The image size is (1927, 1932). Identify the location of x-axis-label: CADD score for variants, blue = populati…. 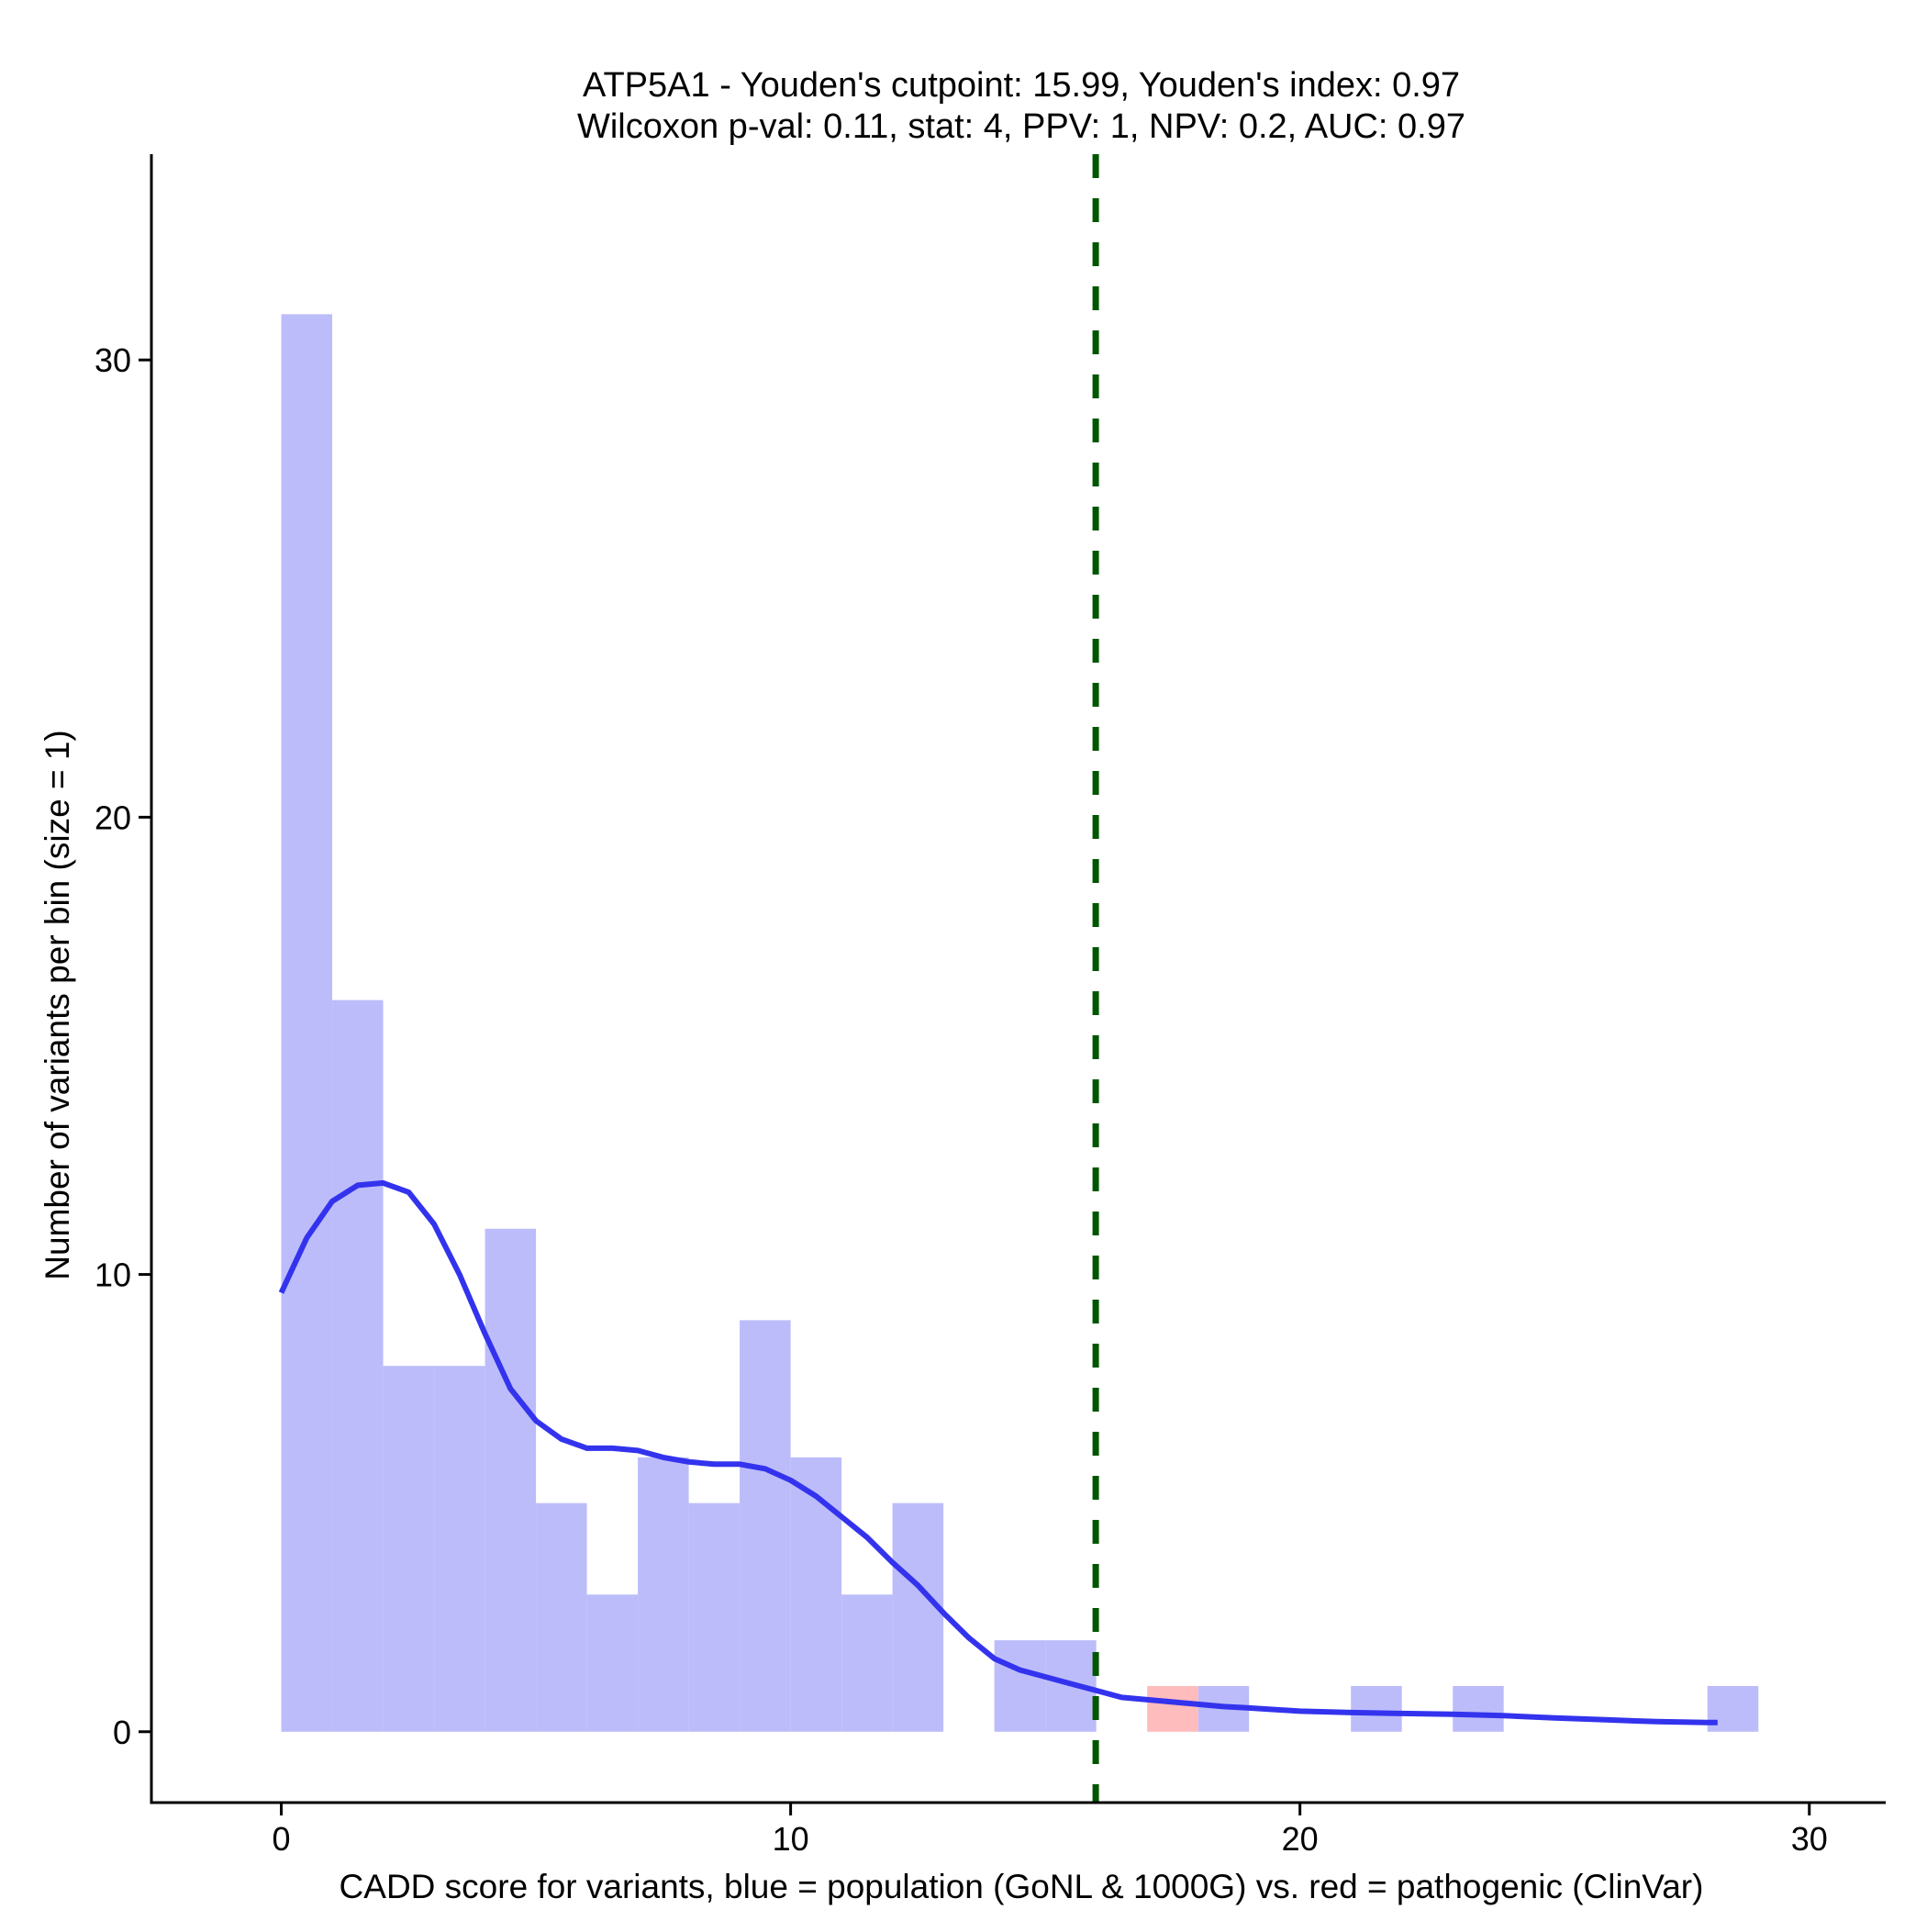
(1022, 1887).